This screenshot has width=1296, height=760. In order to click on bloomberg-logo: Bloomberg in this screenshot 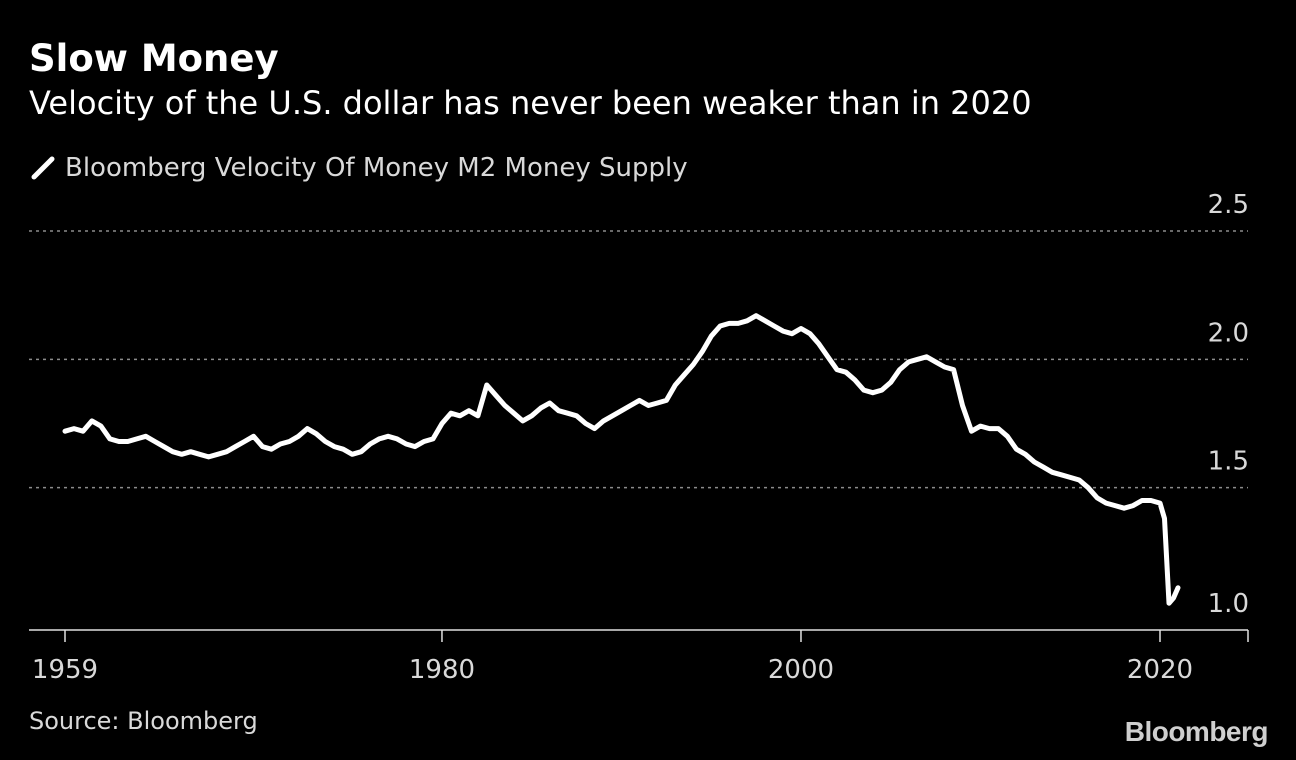, I will do `click(1196, 731)`.